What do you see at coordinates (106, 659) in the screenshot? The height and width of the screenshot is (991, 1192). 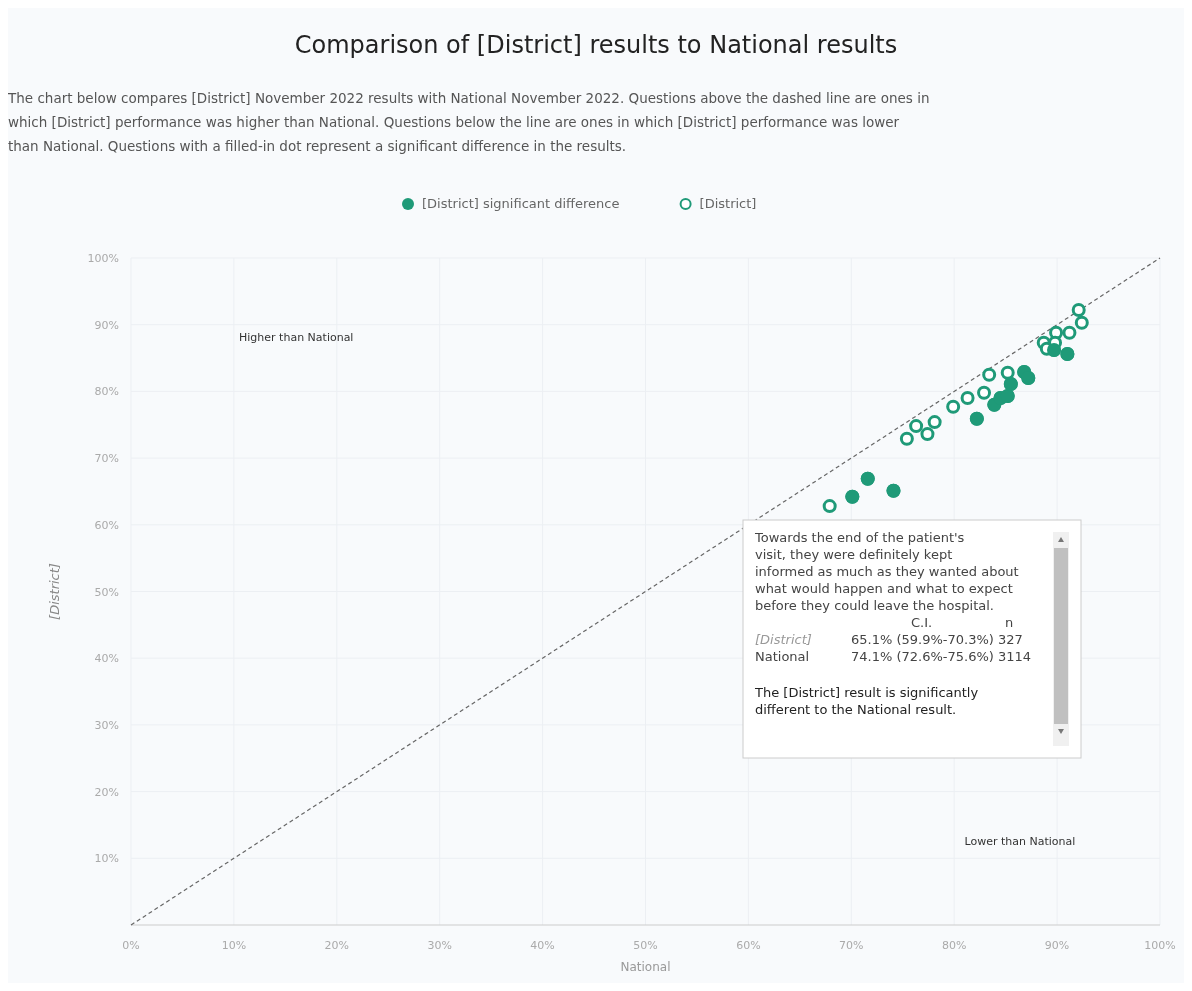 I see `y-tick-label: 40%` at bounding box center [106, 659].